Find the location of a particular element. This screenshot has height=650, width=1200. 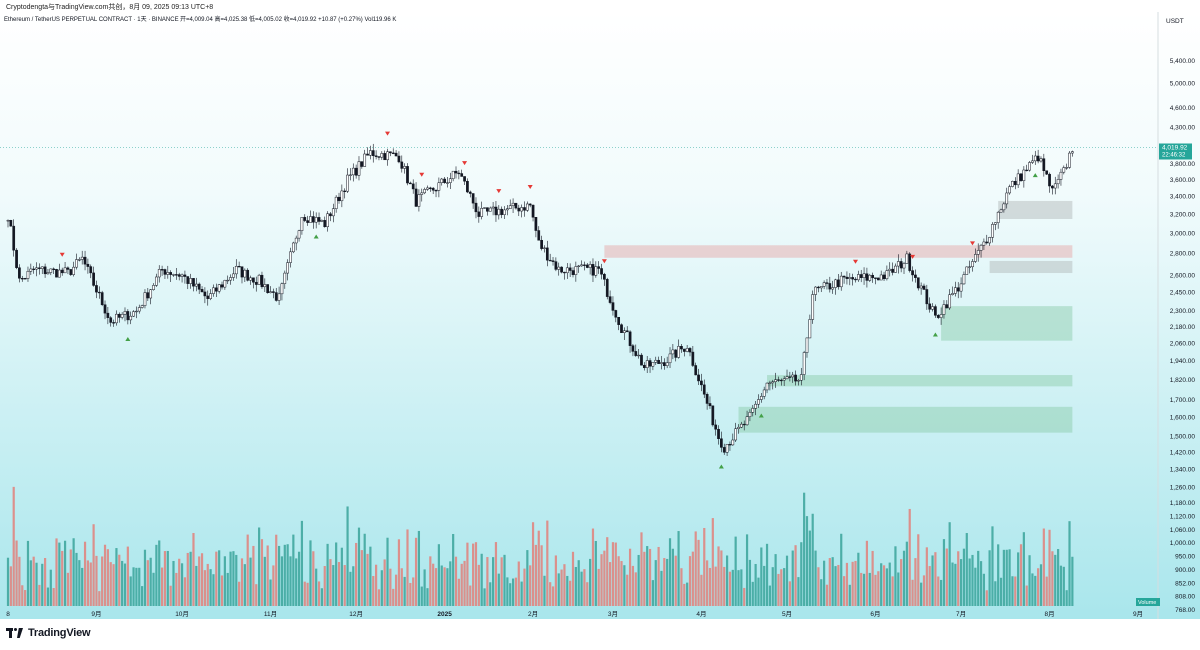

time-axis: 8 9月 10月 11月 12月 2025 2月 3月 4月 5月 6月 7月 8月 9月 is located at coordinates (574, 614).